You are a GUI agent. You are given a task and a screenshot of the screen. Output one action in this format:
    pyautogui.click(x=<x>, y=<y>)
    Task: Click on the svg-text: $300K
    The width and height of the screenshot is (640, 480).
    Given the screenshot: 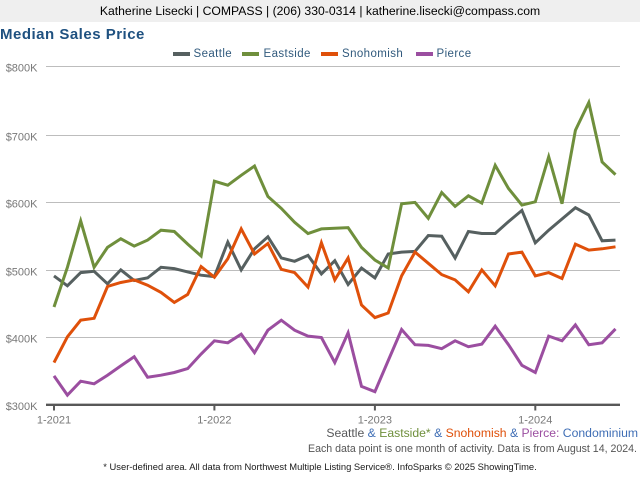 What is the action you would take?
    pyautogui.click(x=22, y=407)
    